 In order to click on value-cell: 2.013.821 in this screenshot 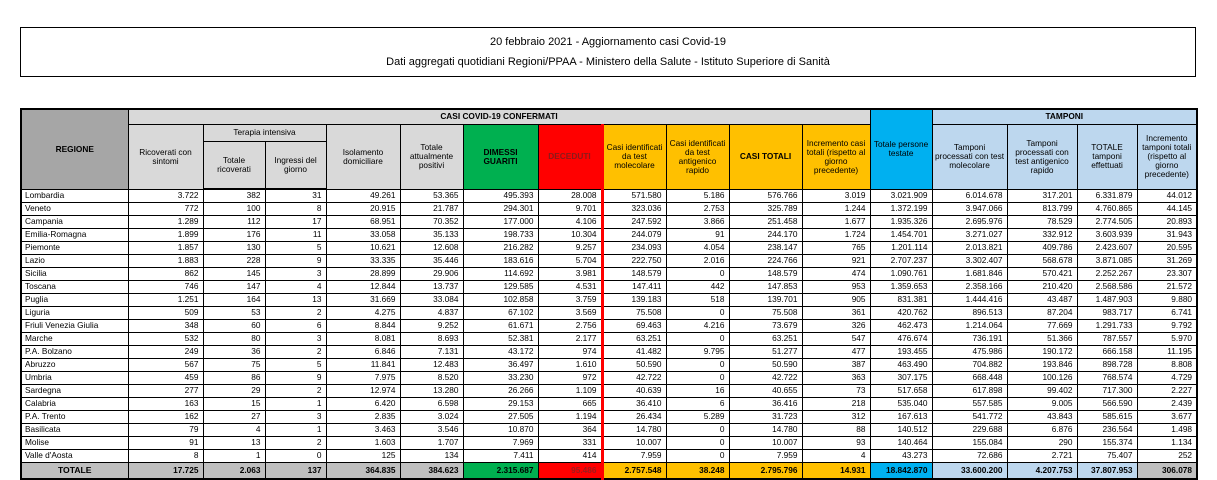, I will do `click(969, 248)`.